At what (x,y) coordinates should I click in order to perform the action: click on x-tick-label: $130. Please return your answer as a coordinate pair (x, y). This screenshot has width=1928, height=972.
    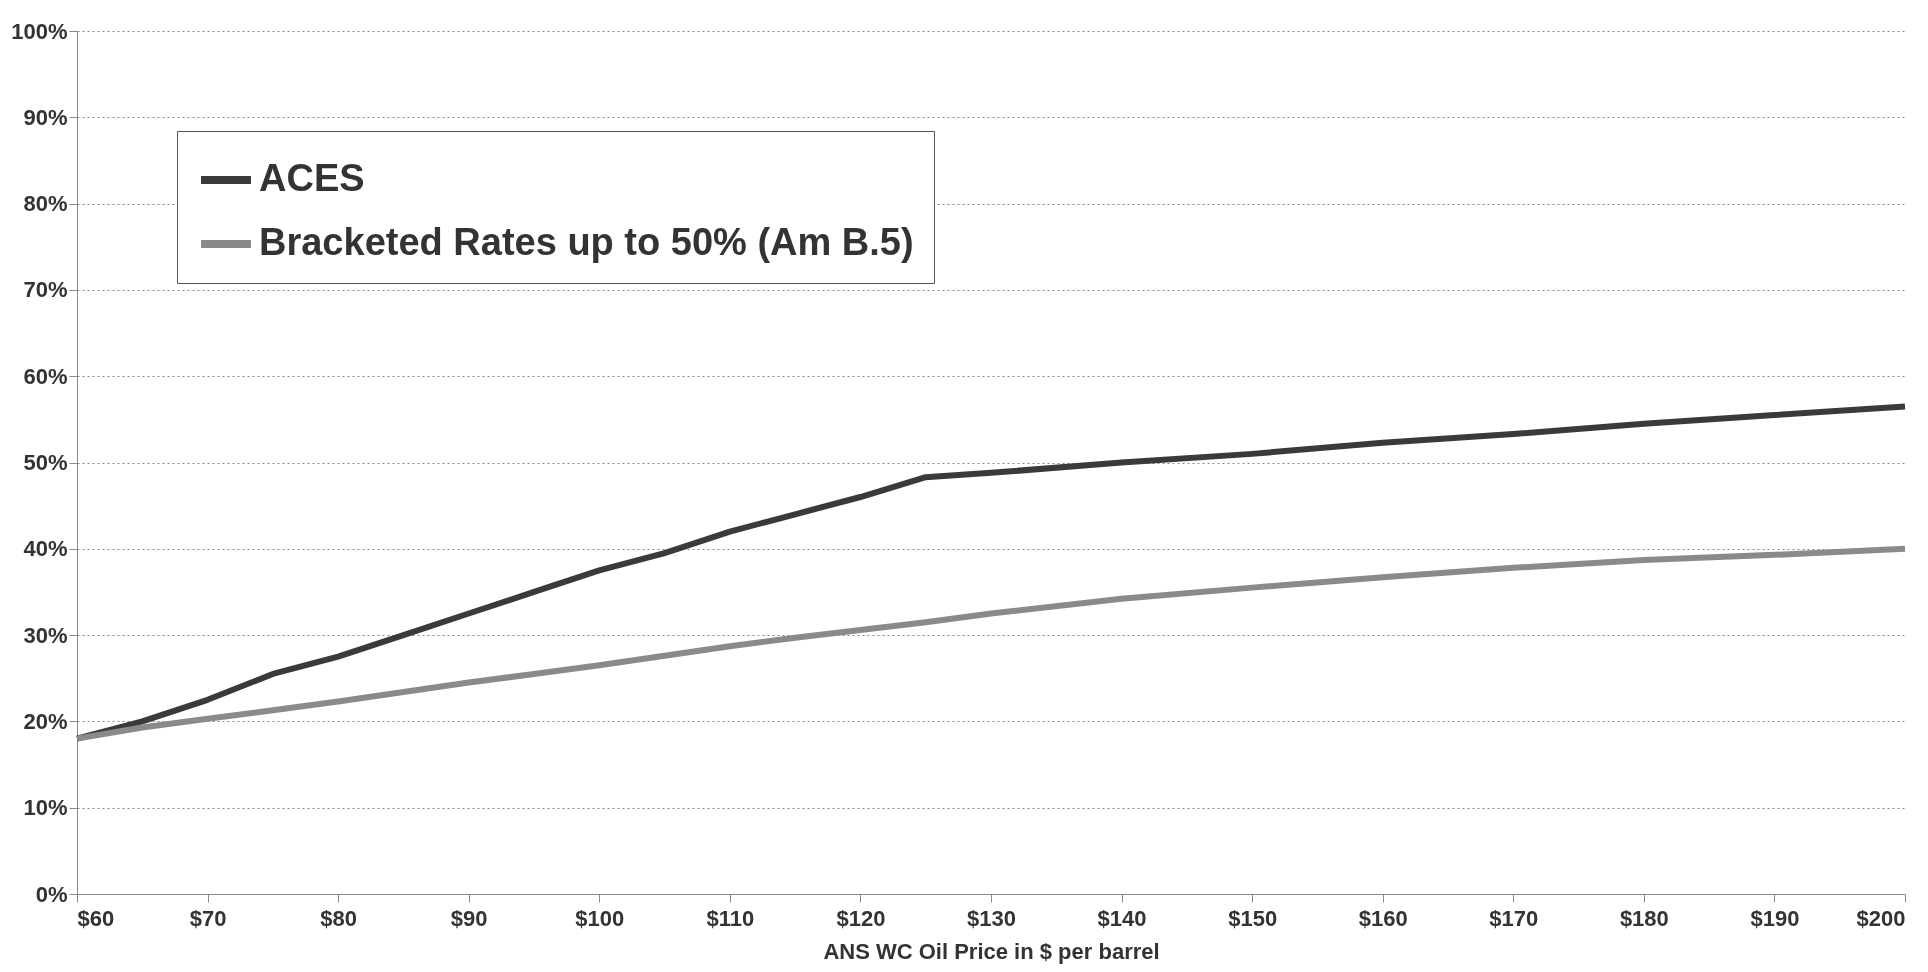
    Looking at the image, I should click on (991, 918).